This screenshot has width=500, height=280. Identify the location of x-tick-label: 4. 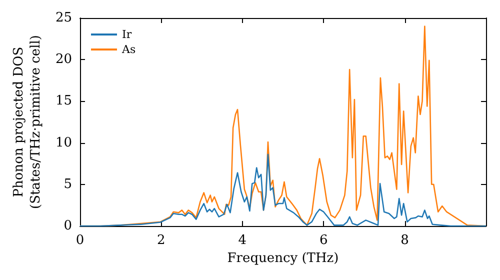
(242, 240).